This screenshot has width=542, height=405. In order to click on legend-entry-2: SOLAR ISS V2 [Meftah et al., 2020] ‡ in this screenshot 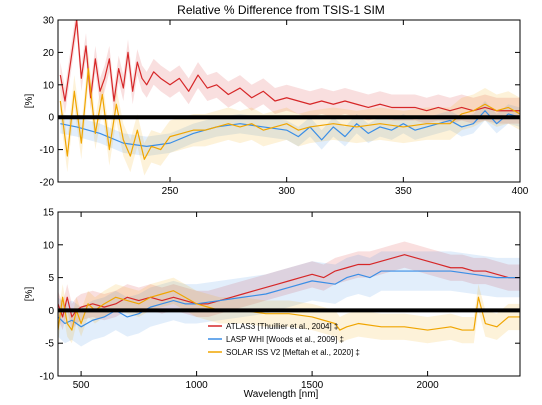, I will do `click(293, 352)`.